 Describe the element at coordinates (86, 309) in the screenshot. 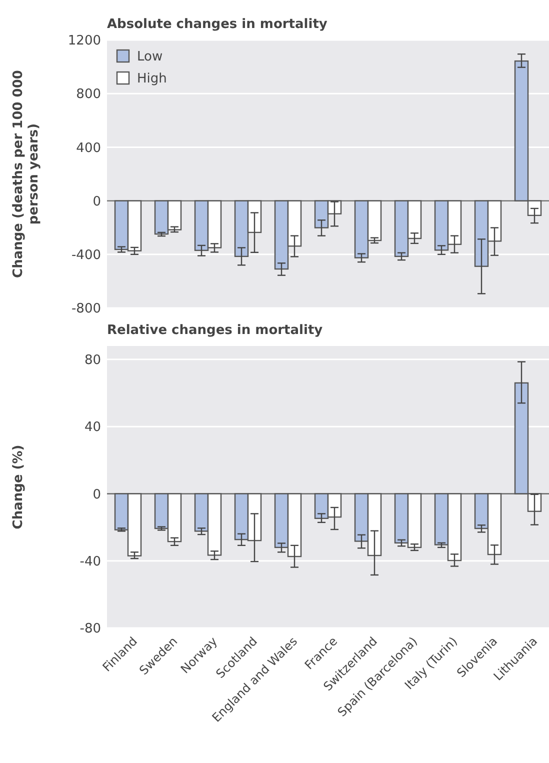

I see `y-tick-label: -800` at that location.